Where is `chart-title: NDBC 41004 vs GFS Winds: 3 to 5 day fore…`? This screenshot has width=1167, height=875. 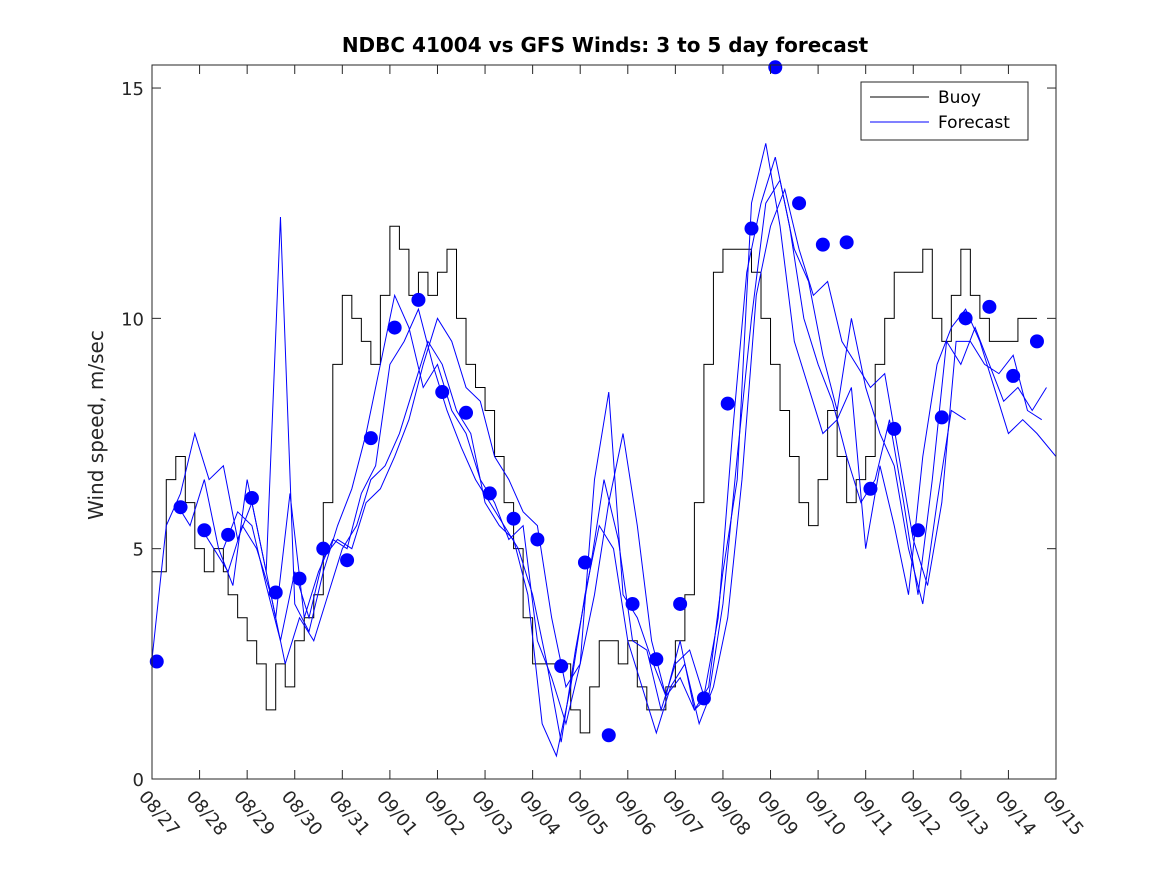 chart-title: NDBC 41004 vs GFS Winds: 3 to 5 day fore… is located at coordinates (605, 45).